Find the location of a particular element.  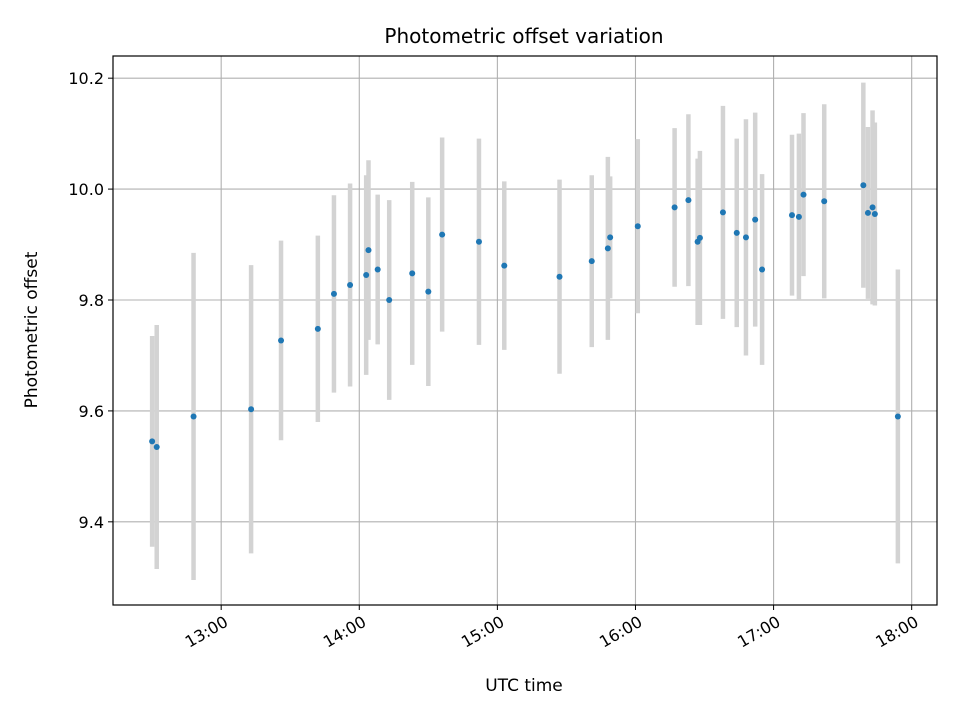

x-axis-label: UTC time is located at coordinates (524, 686).